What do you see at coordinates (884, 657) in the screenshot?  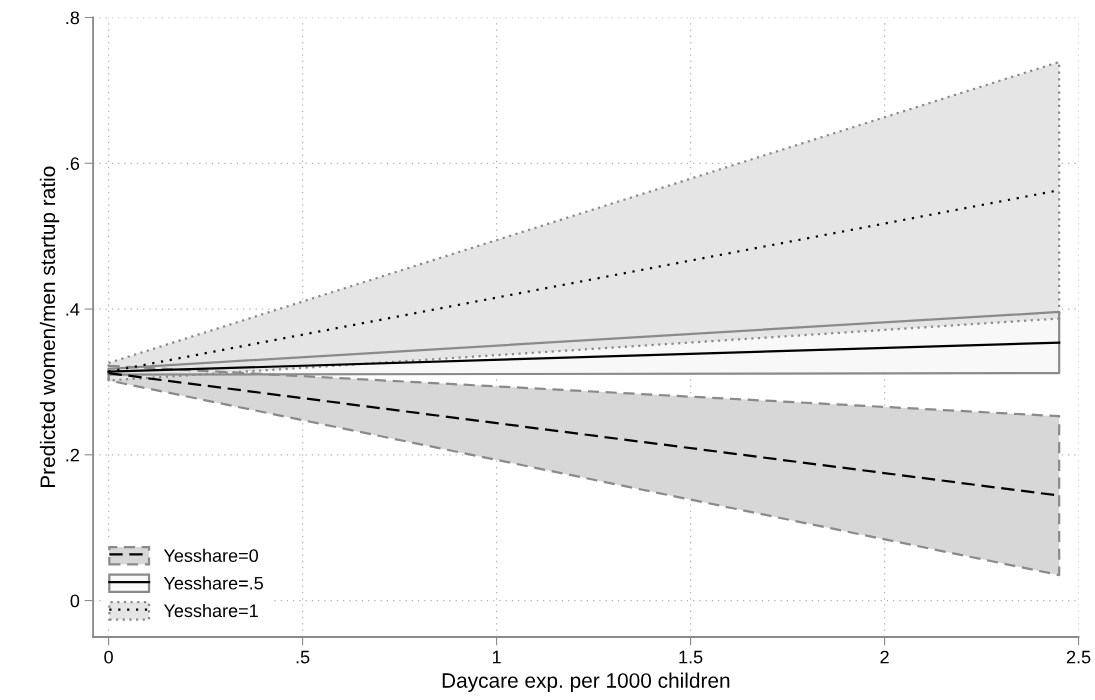 I see `x-tick-label: 2` at bounding box center [884, 657].